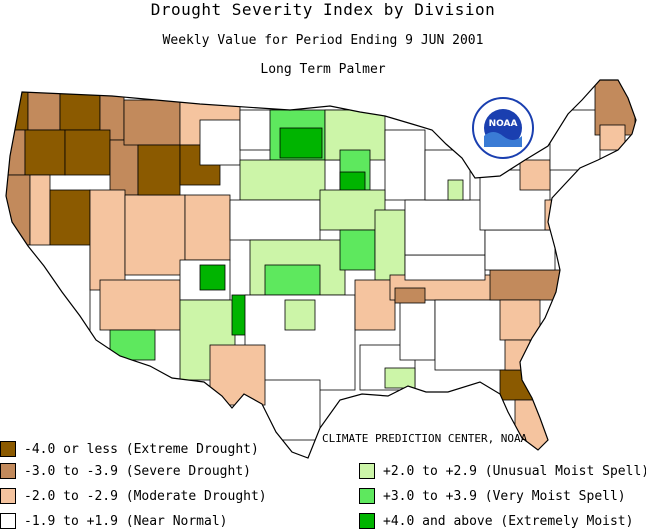 Image resolution: width=646 pixels, height=530 pixels. What do you see at coordinates (417, 330) in the screenshot?
I see `division-ms` at bounding box center [417, 330].